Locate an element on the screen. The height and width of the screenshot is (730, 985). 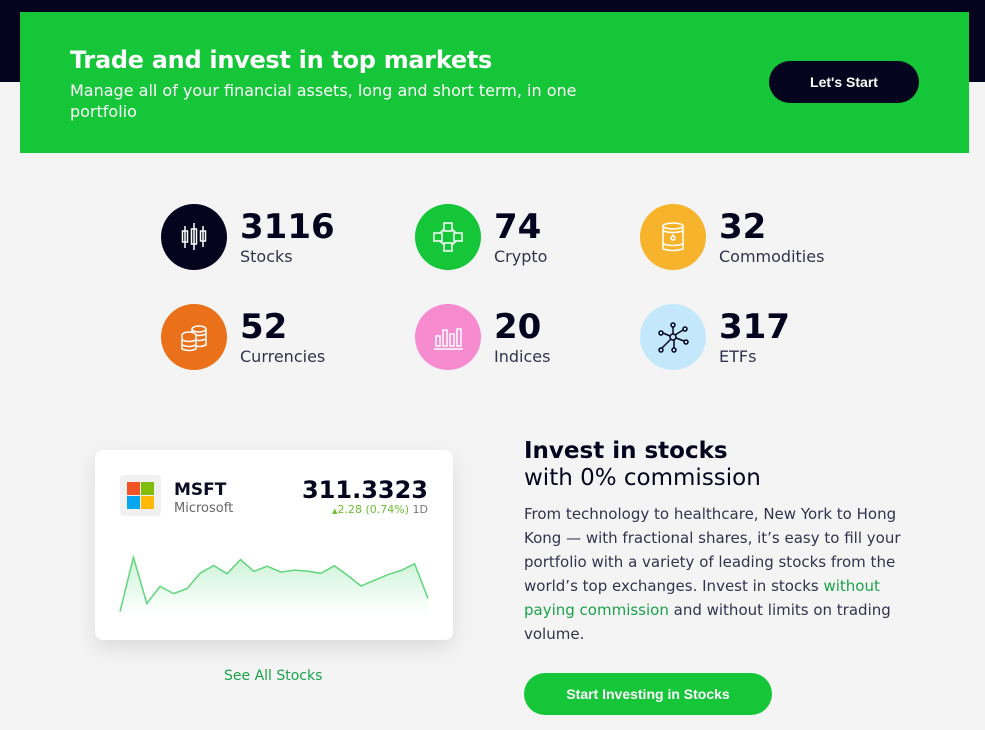
blockchain-icon is located at coordinates (448, 237).